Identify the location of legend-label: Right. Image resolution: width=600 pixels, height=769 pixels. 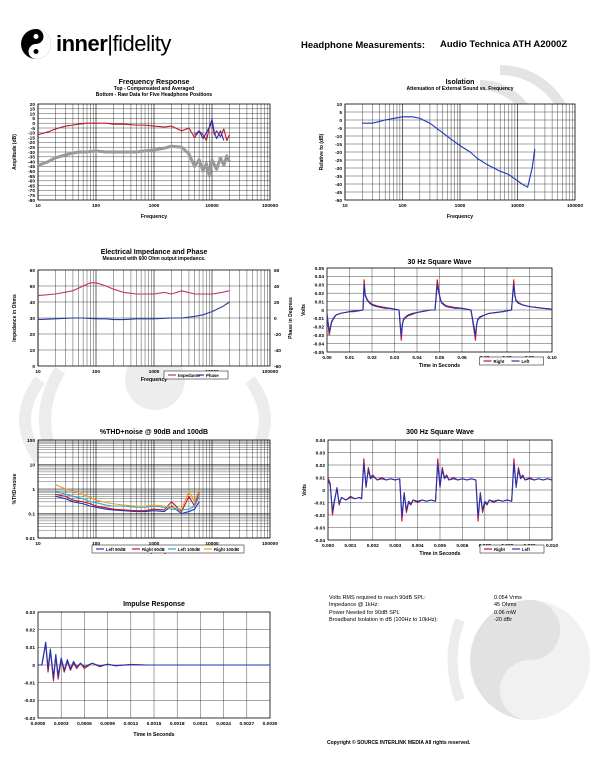
(500, 361).